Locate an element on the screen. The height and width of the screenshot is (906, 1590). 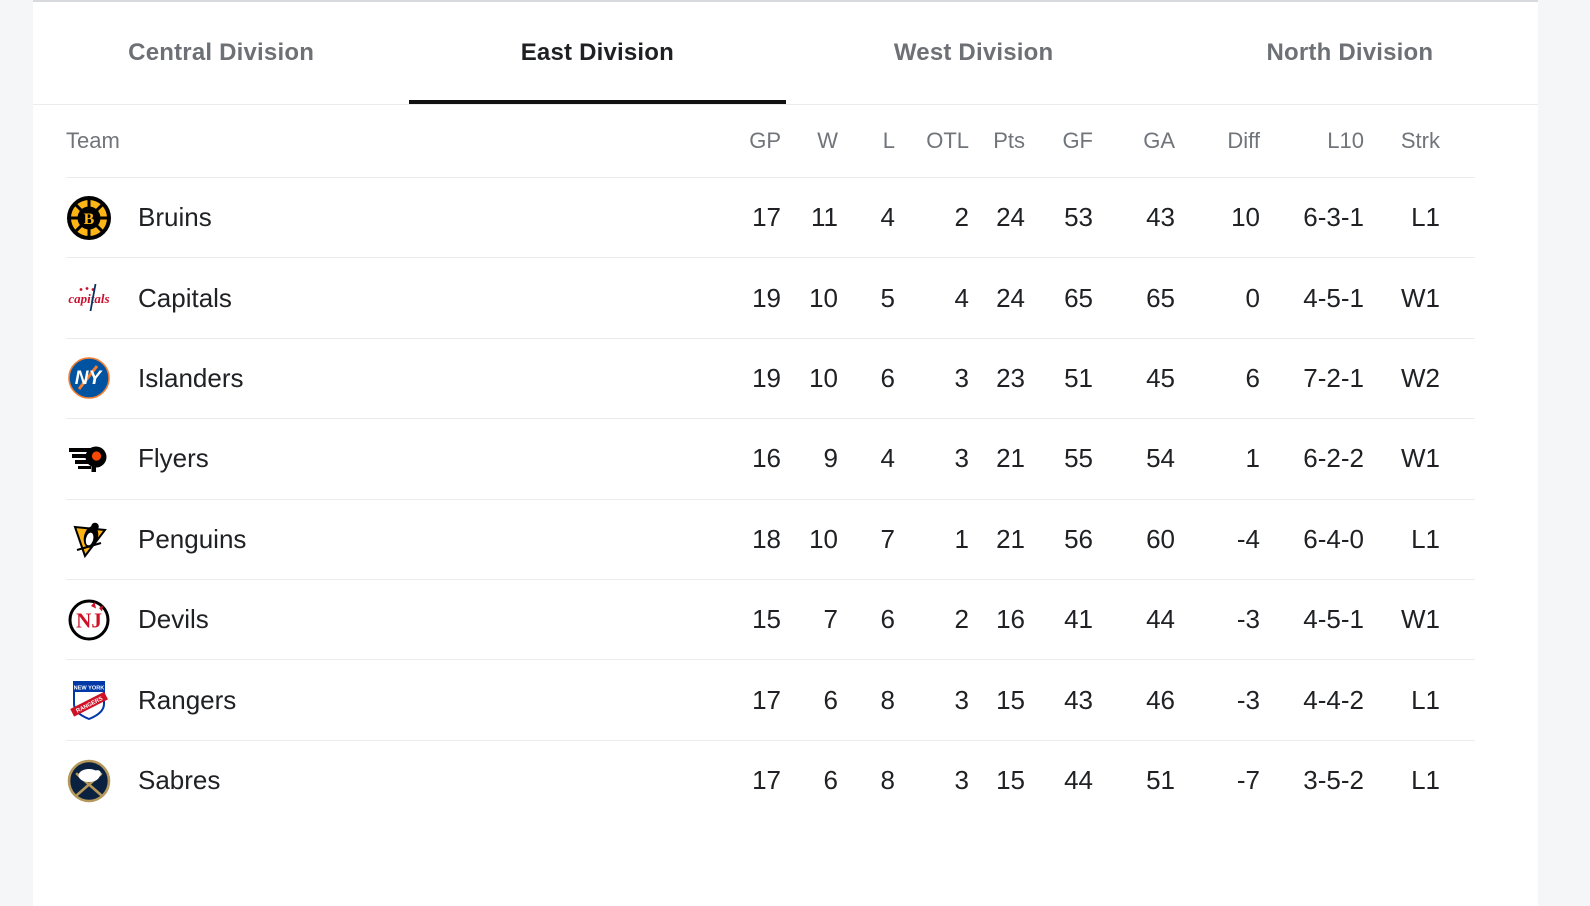
stat-gp: 16 is located at coordinates (766, 458).